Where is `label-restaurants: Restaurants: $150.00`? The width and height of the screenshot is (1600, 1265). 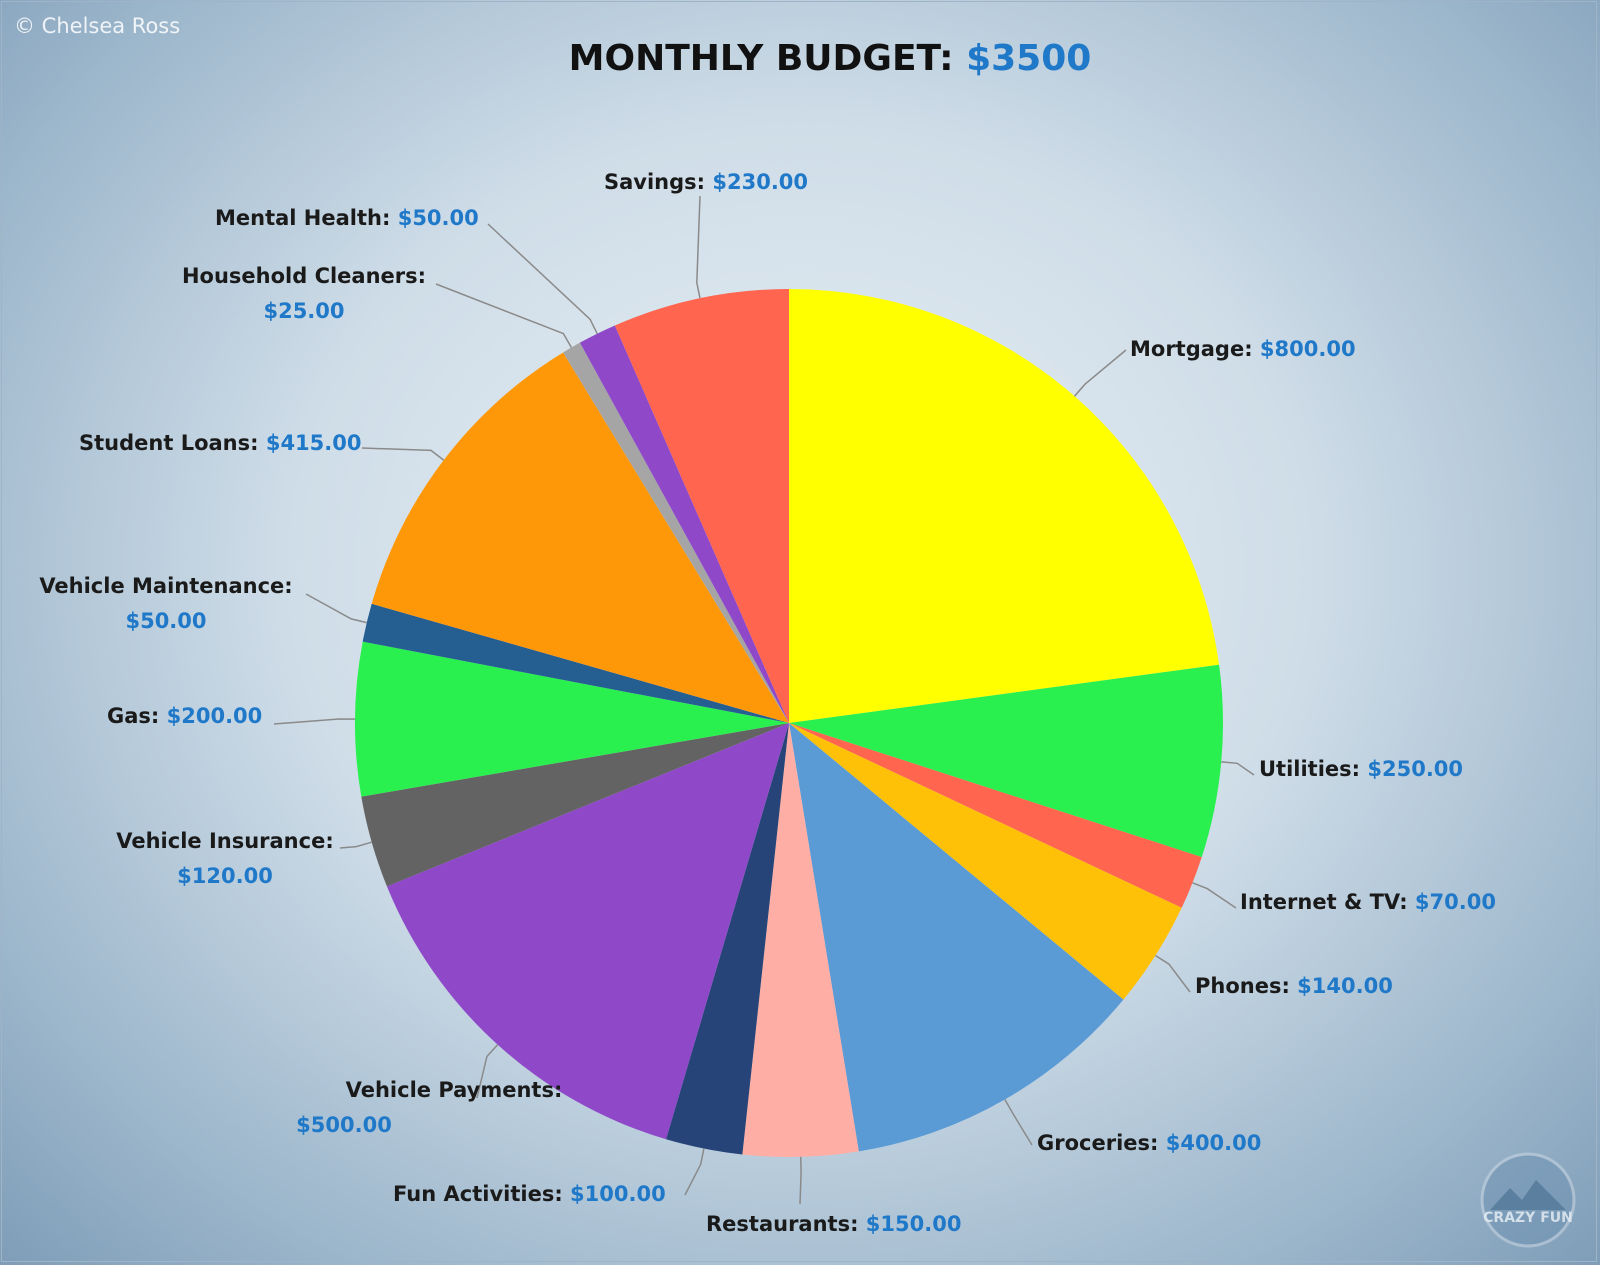 label-restaurants: Restaurants: $150.00 is located at coordinates (833, 1224).